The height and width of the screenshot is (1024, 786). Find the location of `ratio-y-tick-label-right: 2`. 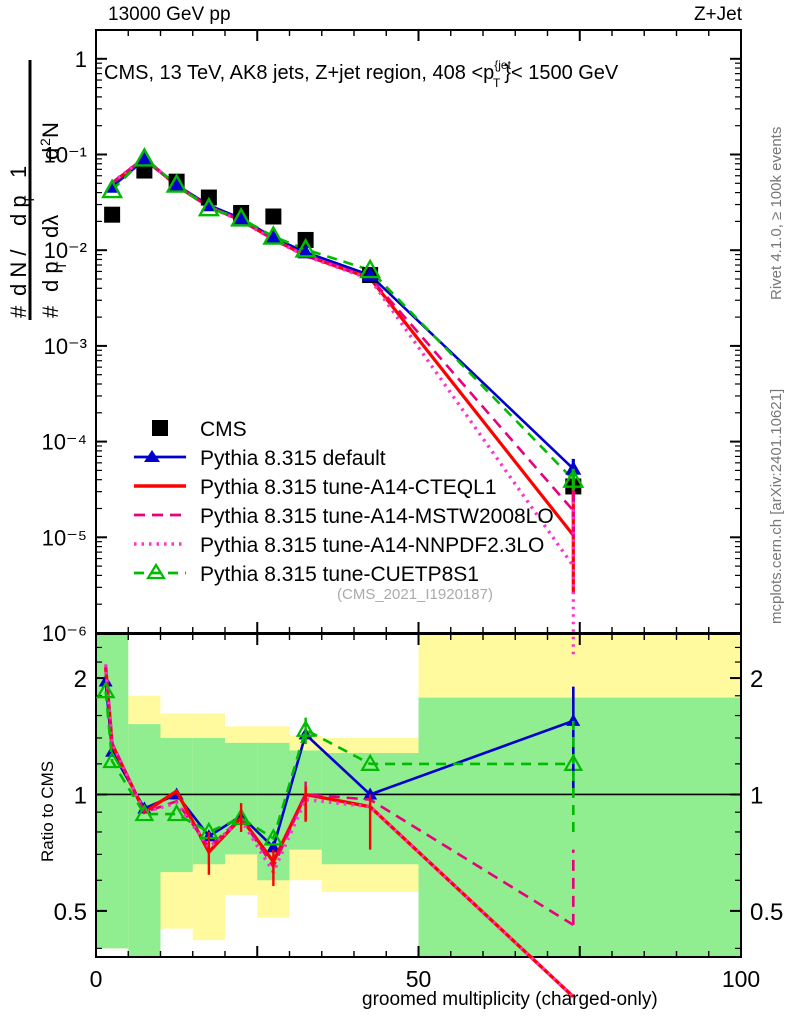

ratio-y-tick-label-right: 2 is located at coordinates (756, 679).